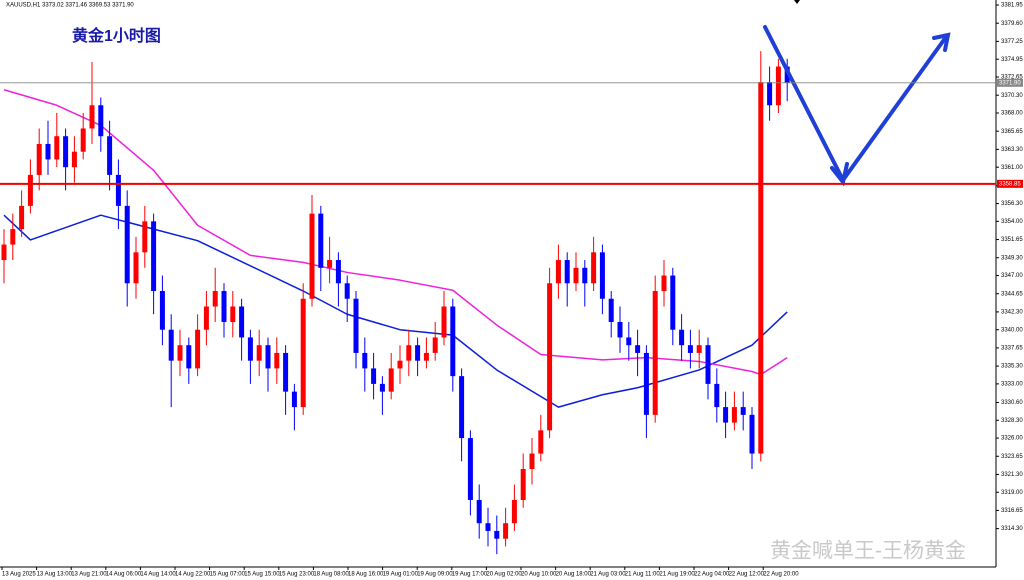 This screenshot has width=1024, height=580. What do you see at coordinates (1012, 168) in the screenshot?
I see `y-tick-label: 3361.00` at bounding box center [1012, 168].